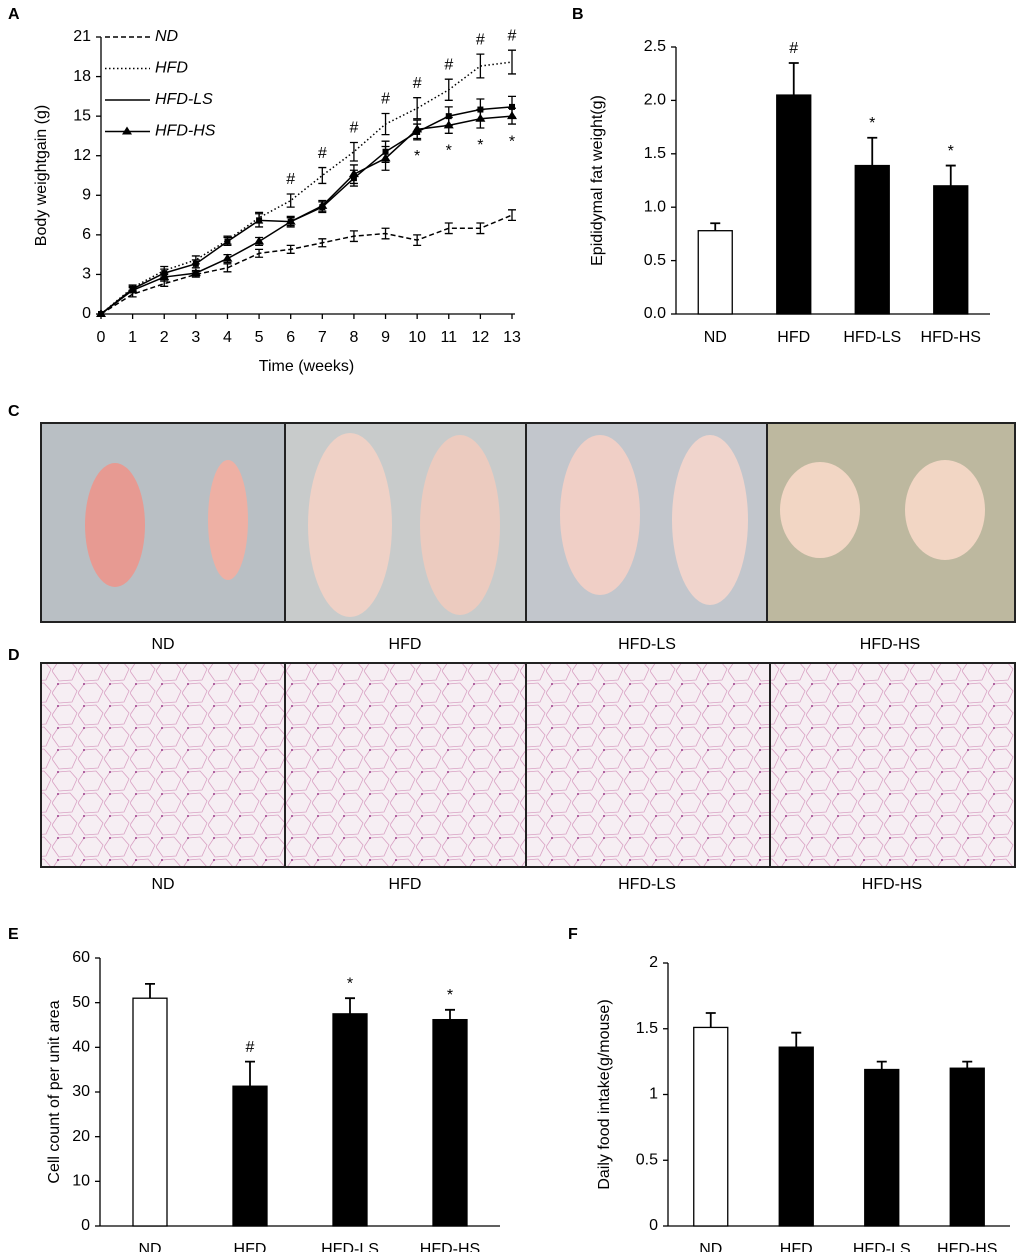 The height and width of the screenshot is (1252, 1017). I want to click on x-tick-label: 12, so click(480, 337).